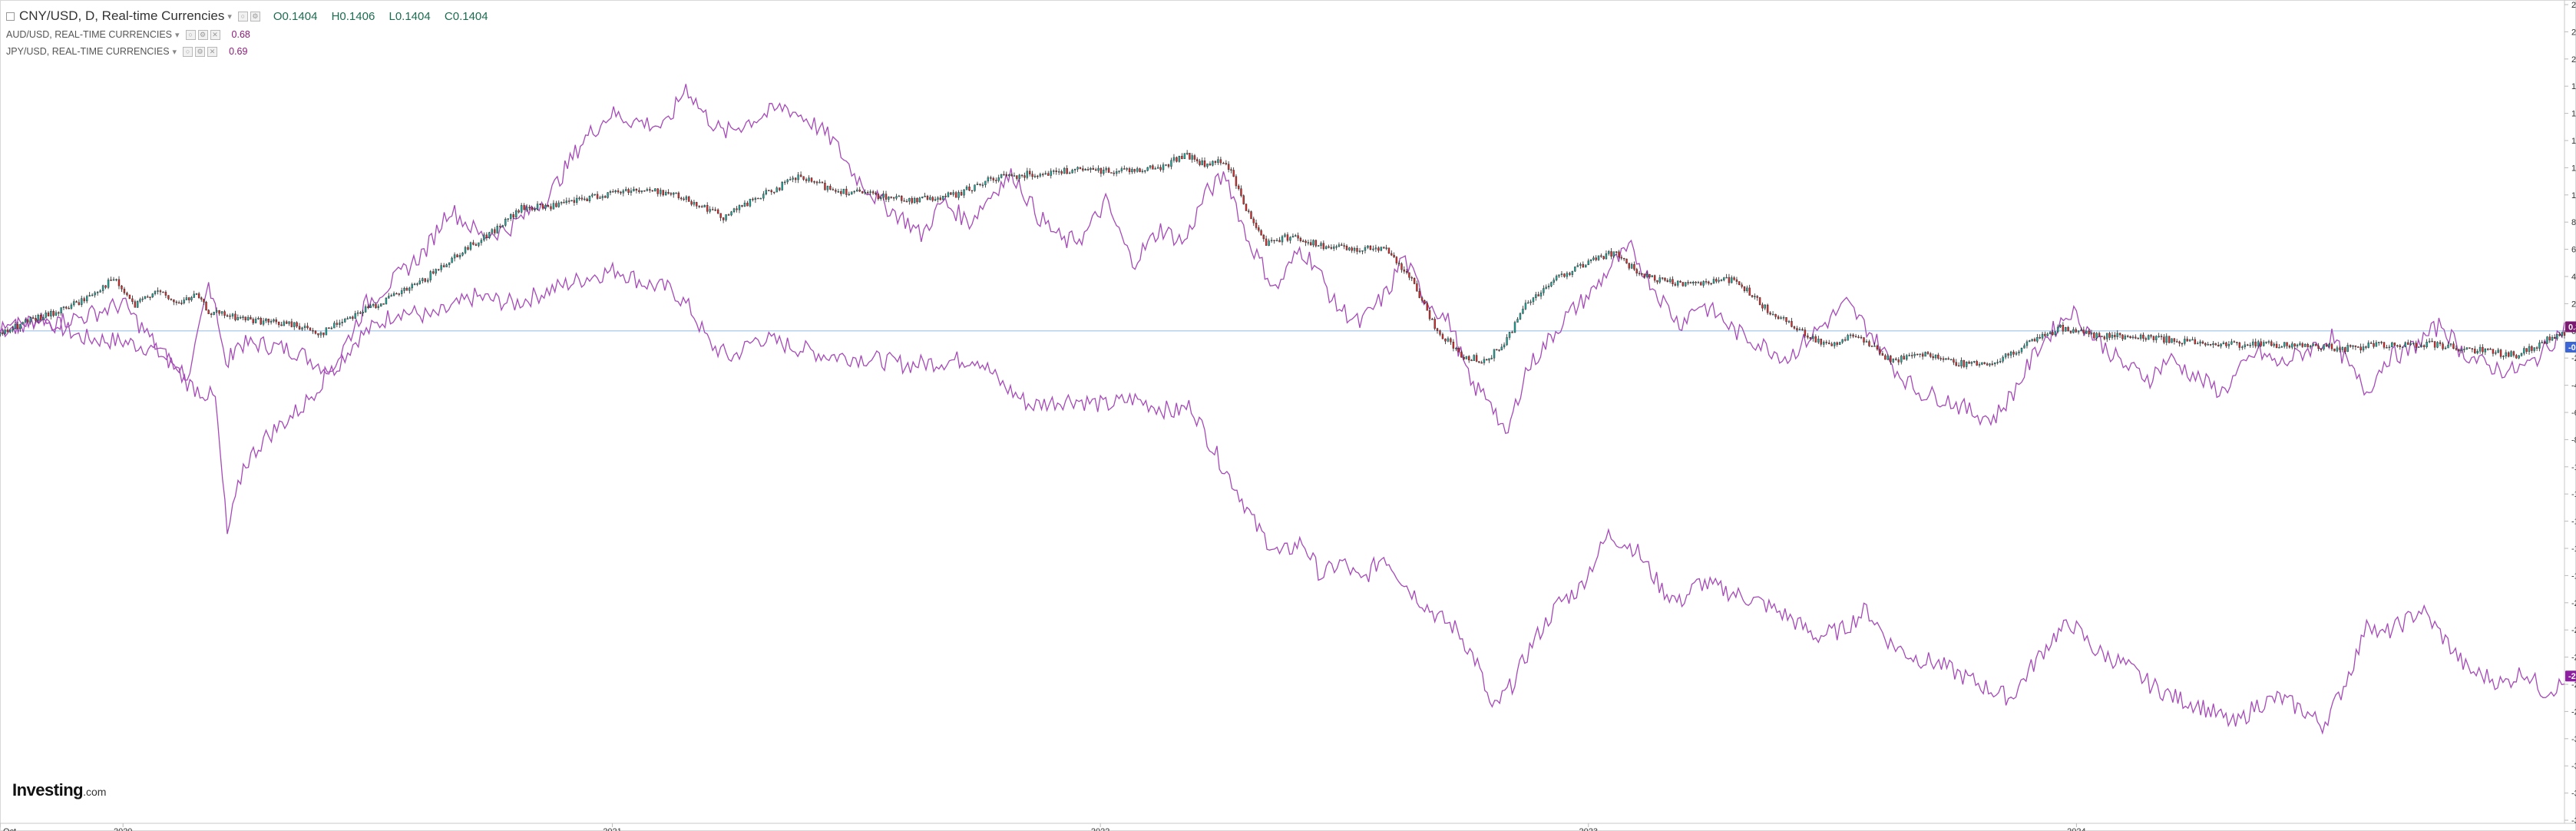 Image resolution: width=2576 pixels, height=831 pixels. Describe the element at coordinates (122, 15) in the screenshot. I see `main-symbol-title: CNY/USD, D, Real-time Currencies` at that location.